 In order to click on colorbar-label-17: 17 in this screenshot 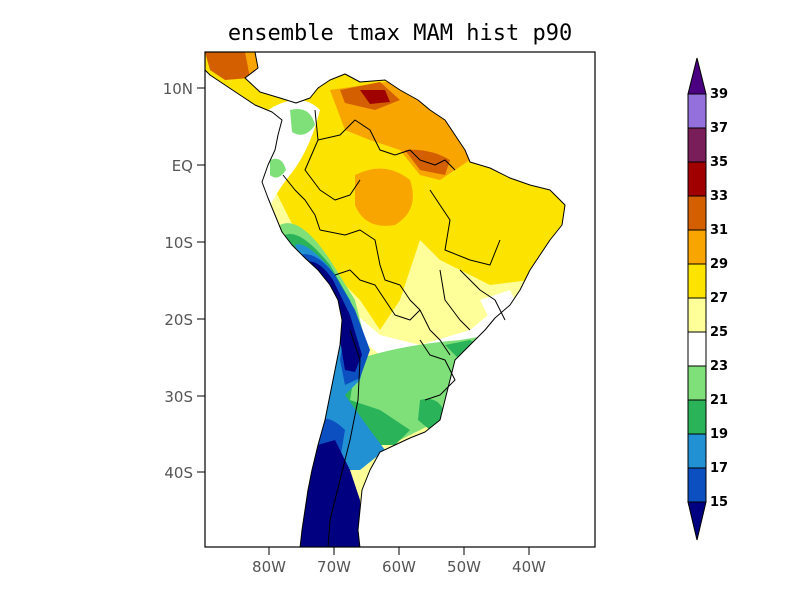, I will do `click(719, 468)`.